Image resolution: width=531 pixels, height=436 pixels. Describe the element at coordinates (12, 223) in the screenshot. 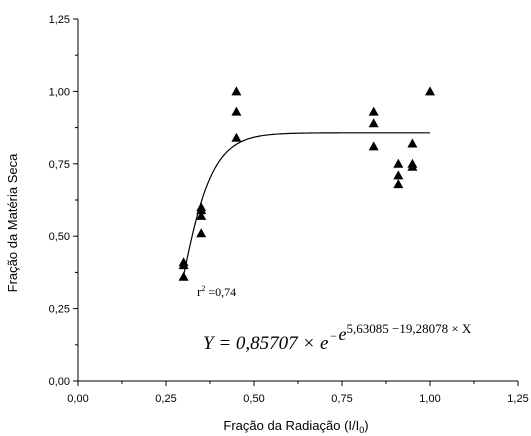

I see `y-axis-label: Fração da Matéria Seca` at that location.